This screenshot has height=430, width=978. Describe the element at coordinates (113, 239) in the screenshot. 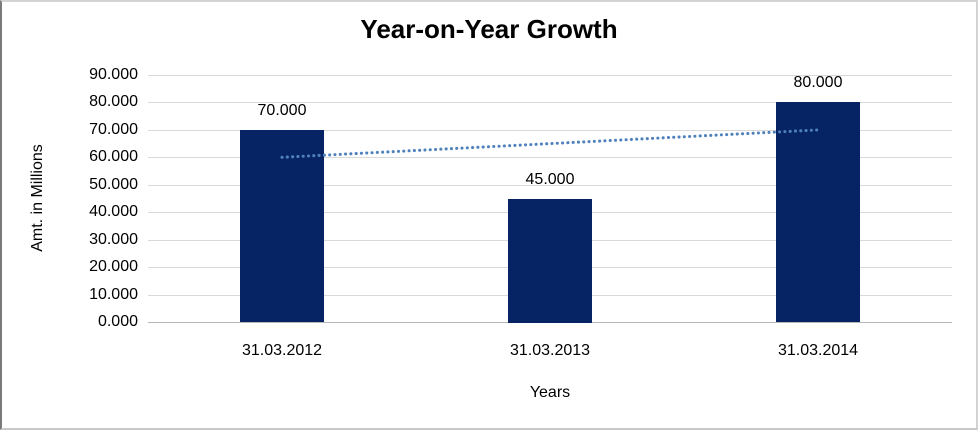

I see `y-tick-label: 30.000` at that location.